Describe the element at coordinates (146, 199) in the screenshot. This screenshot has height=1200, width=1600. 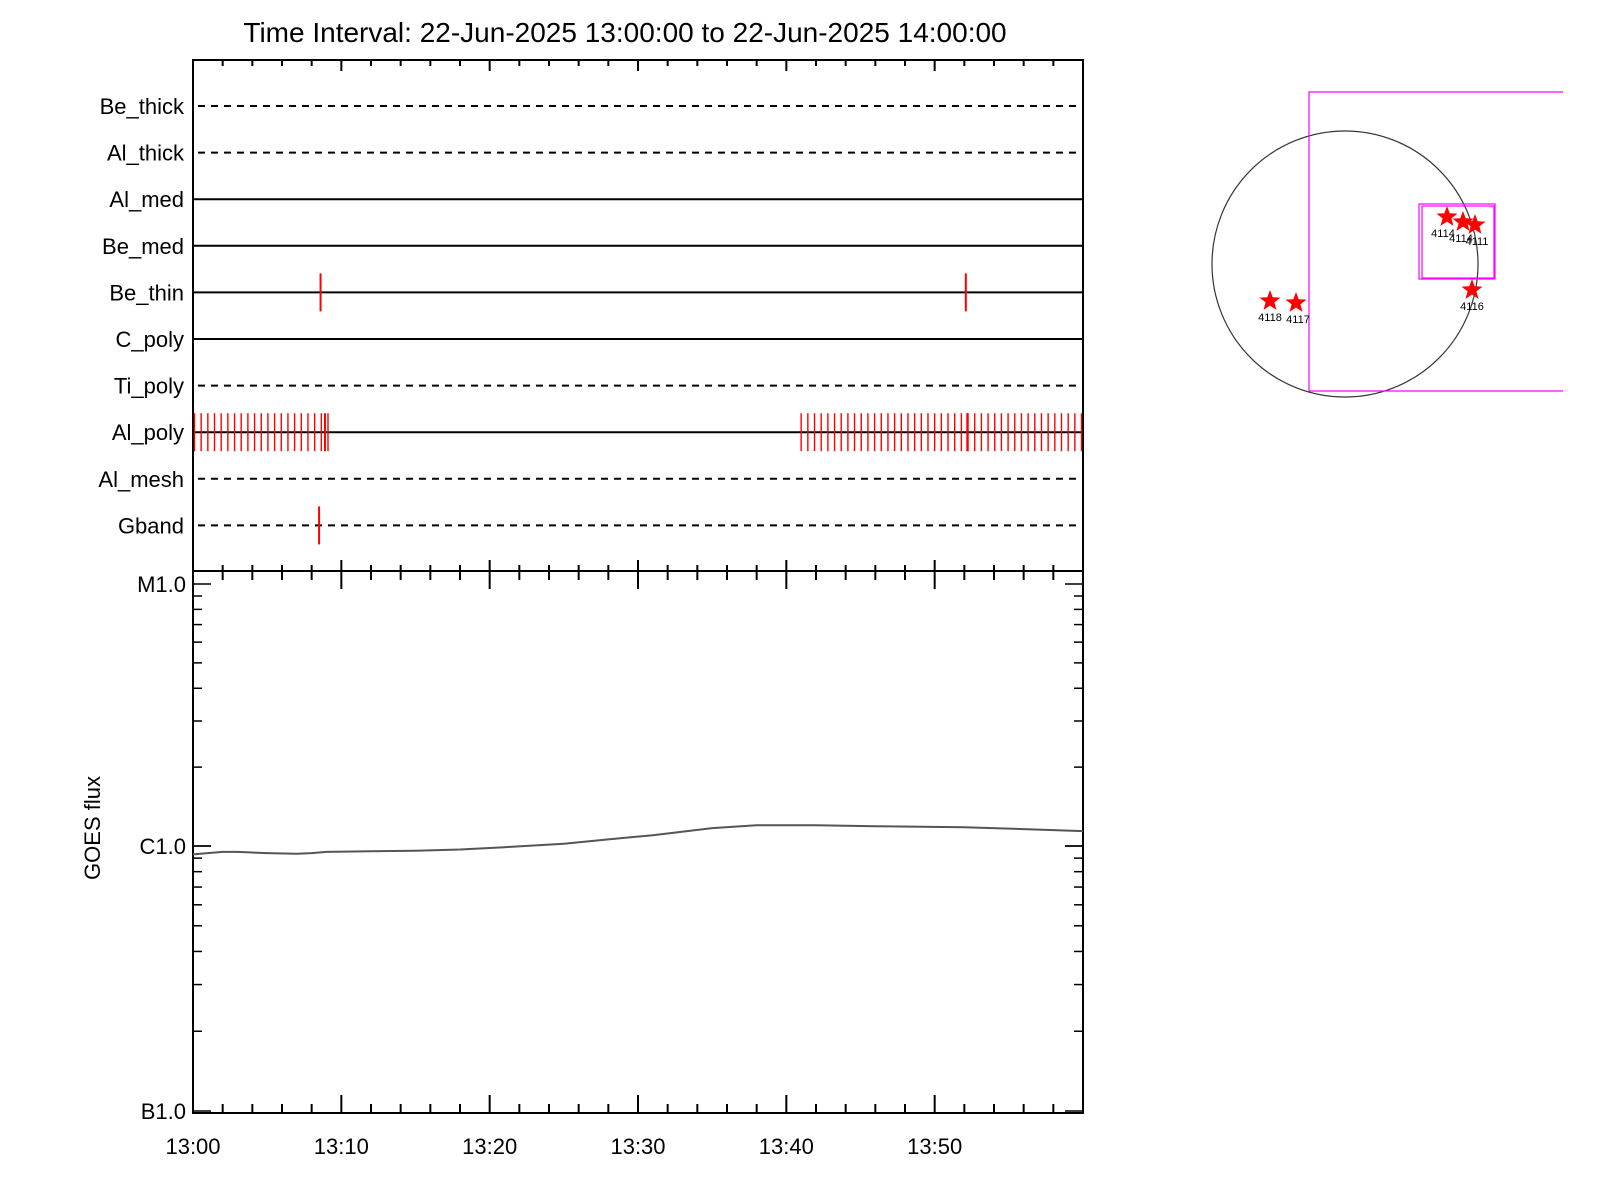
I see `row-label-al-med: Al_med` at that location.